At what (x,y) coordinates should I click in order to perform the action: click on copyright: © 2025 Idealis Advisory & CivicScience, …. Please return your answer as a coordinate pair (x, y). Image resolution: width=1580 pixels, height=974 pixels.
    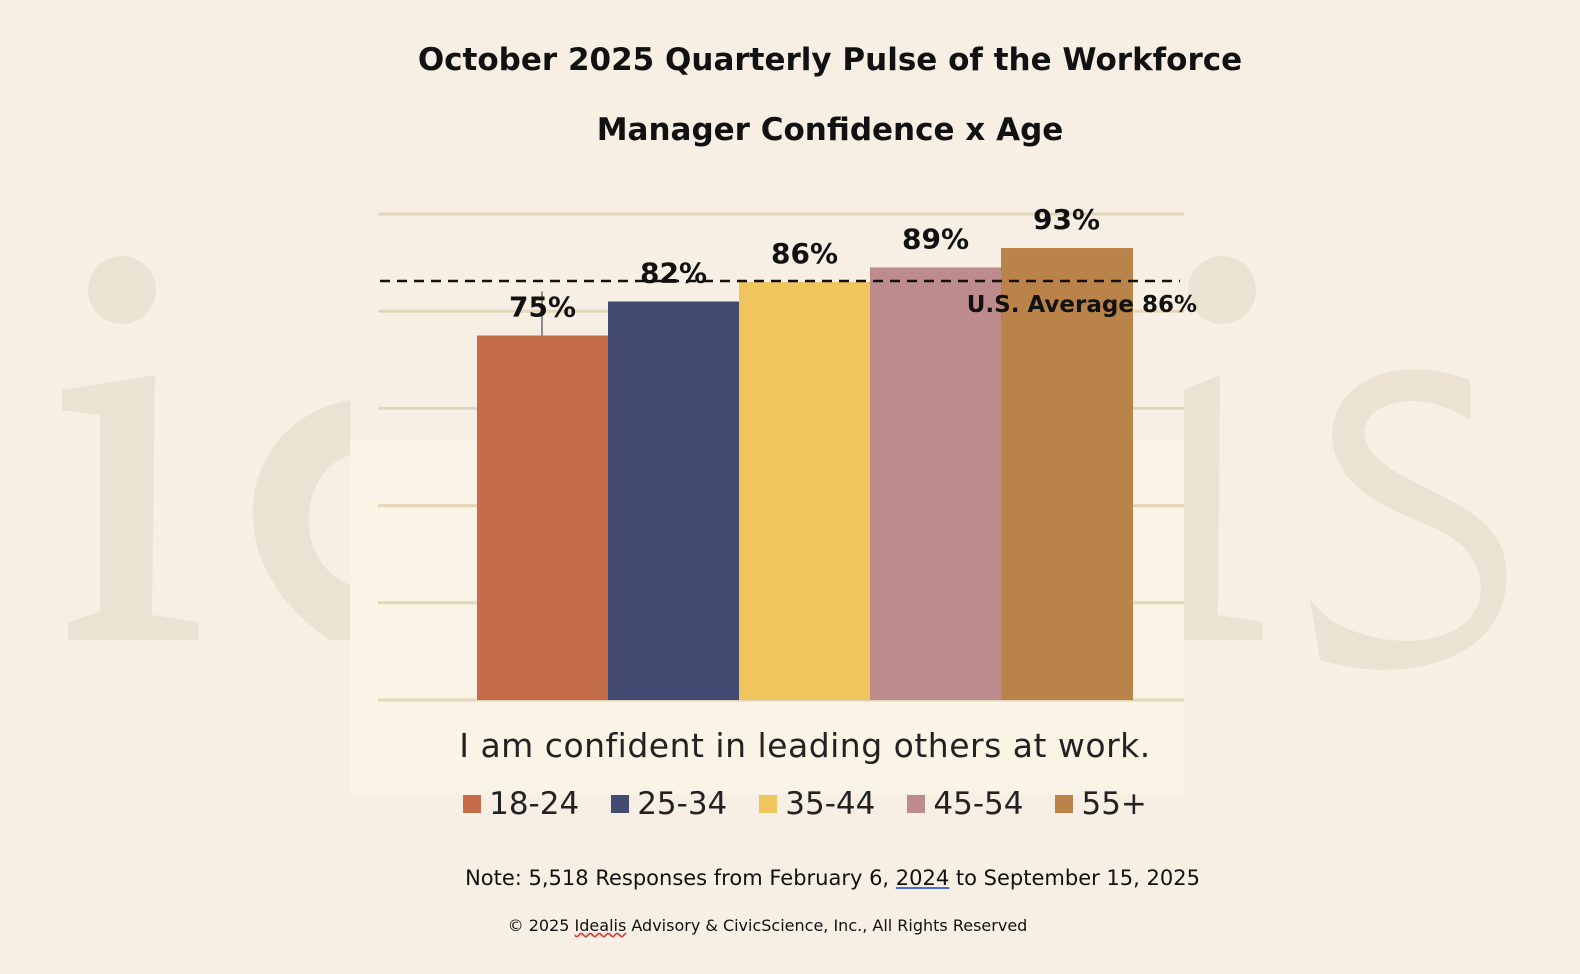
    Looking at the image, I should click on (767, 925).